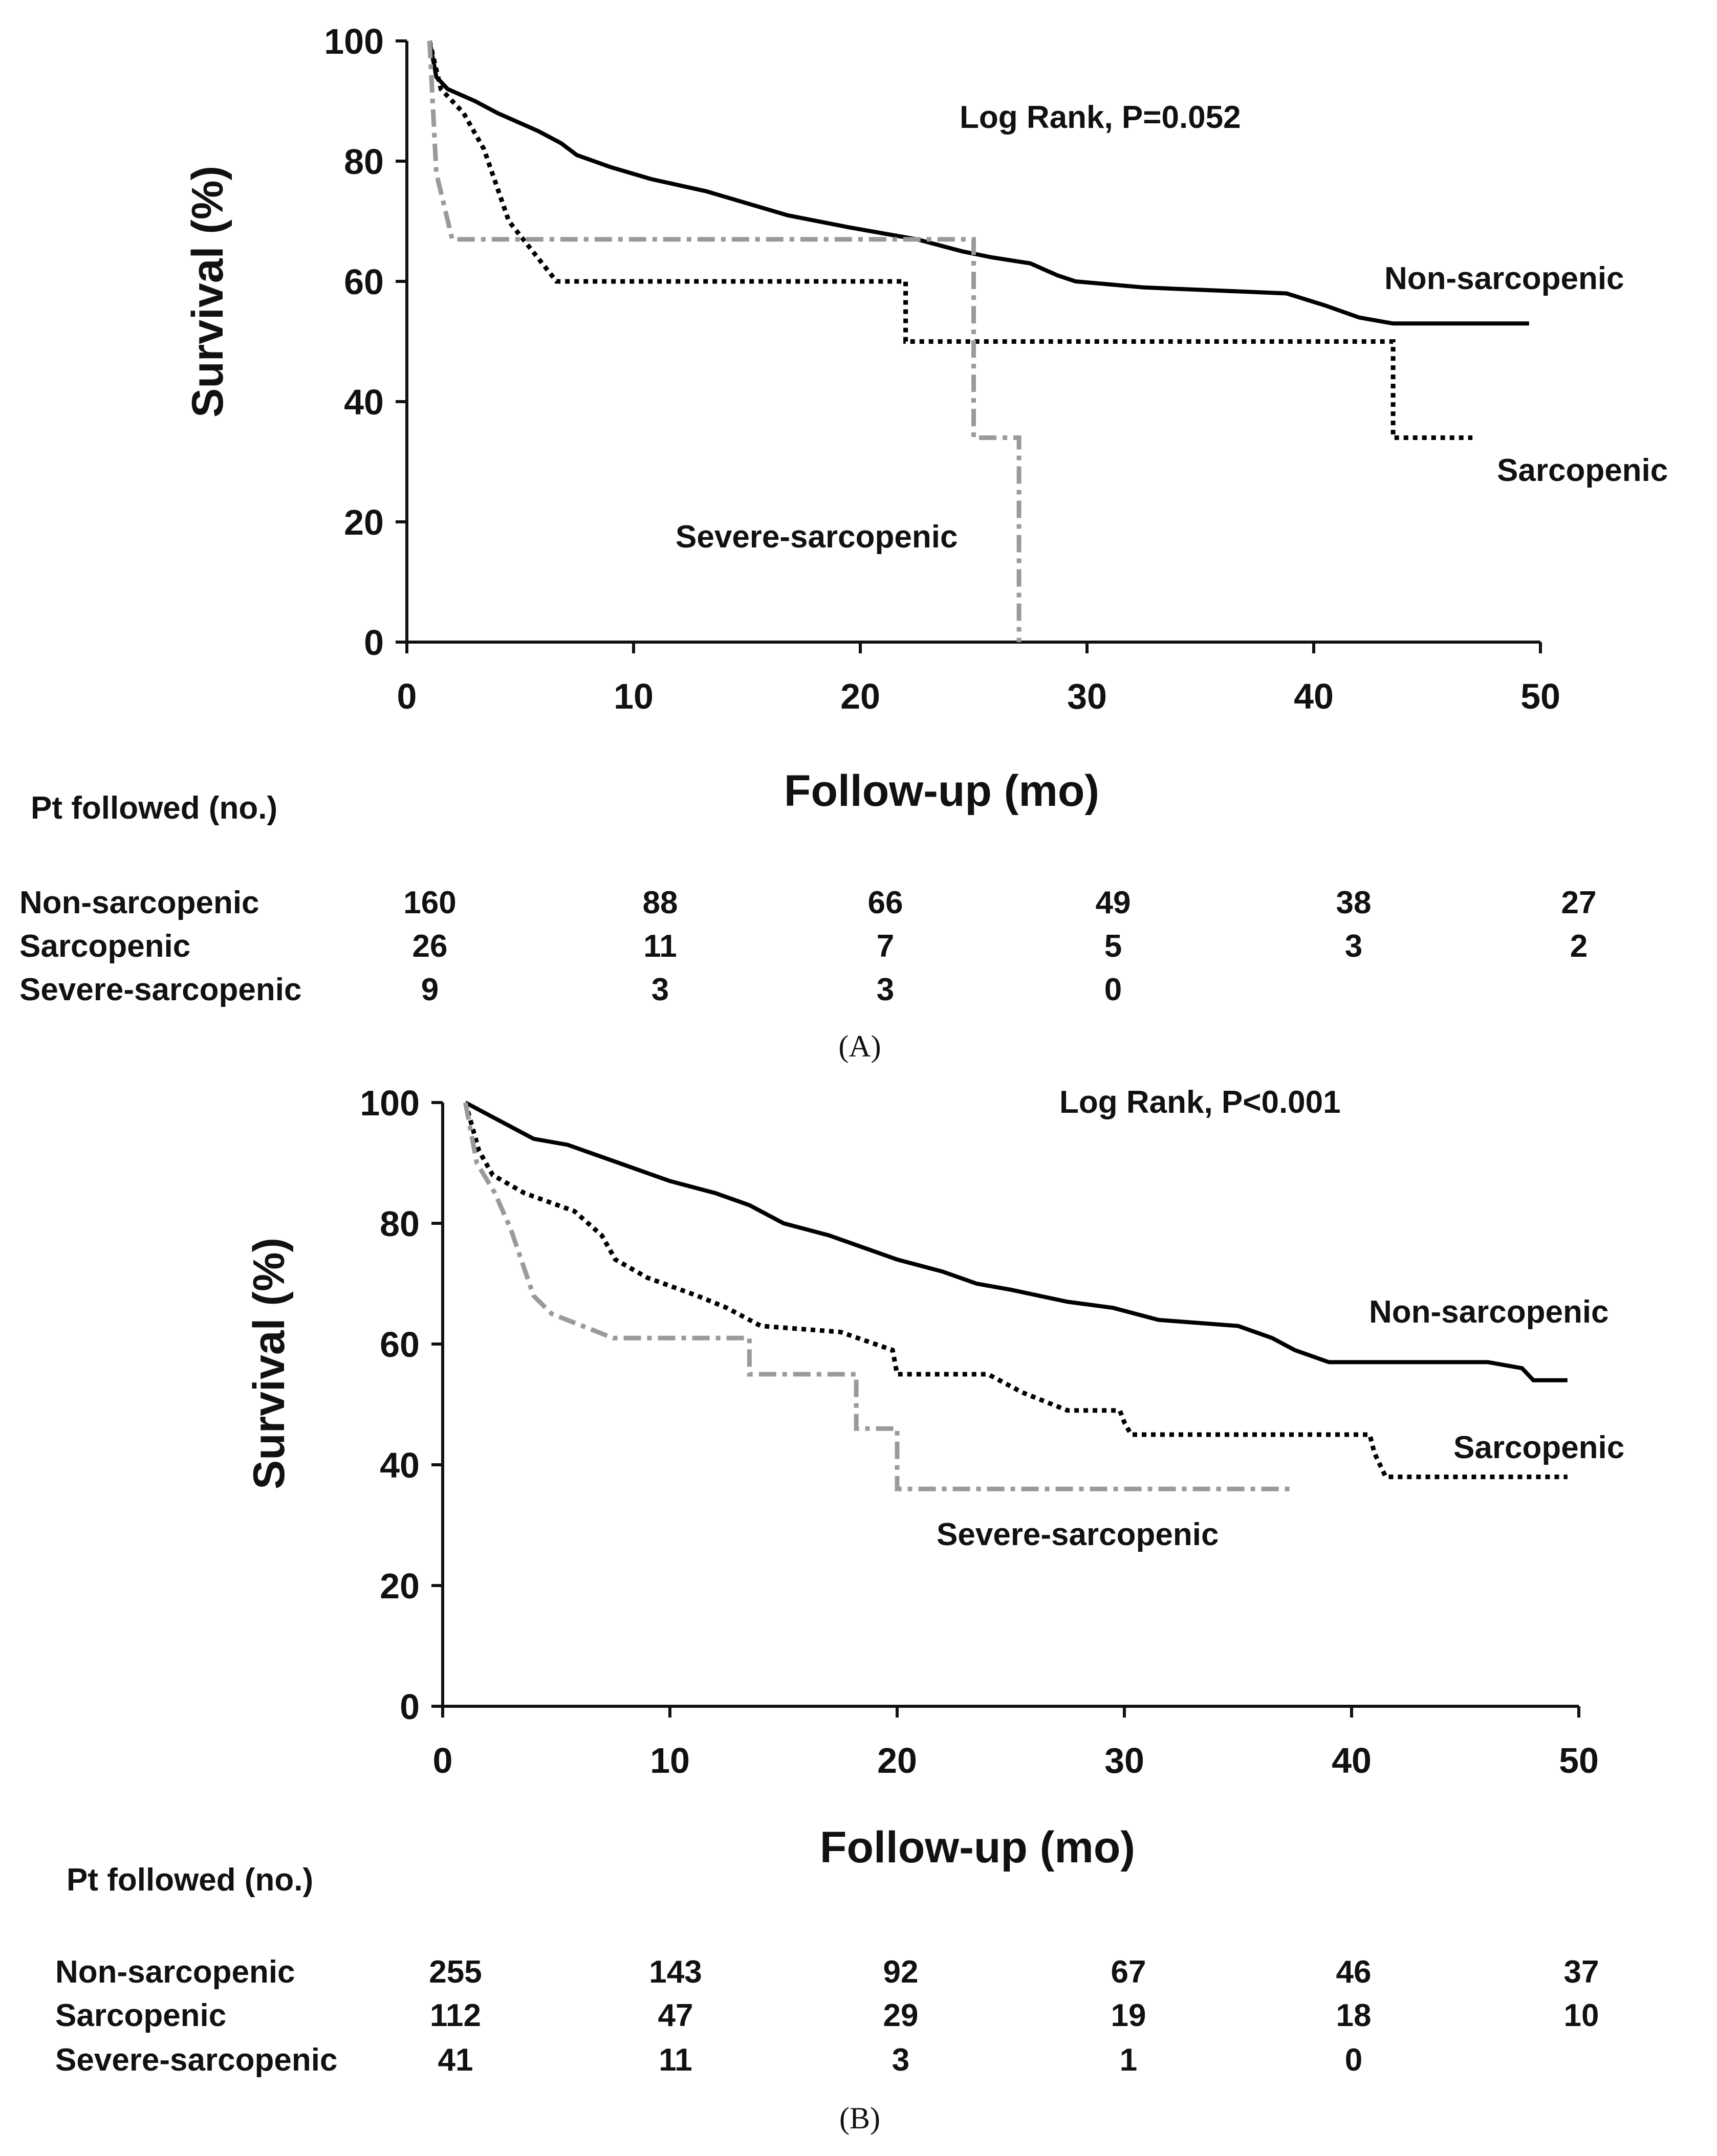 This screenshot has width=1717, height=2156. What do you see at coordinates (430, 989) in the screenshot?
I see `at-risk-count: 9` at bounding box center [430, 989].